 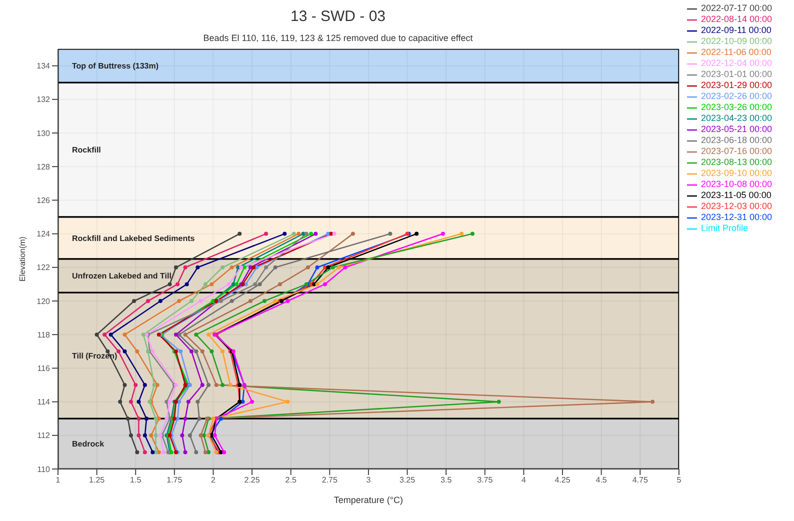 What do you see at coordinates (22, 259) in the screenshot?
I see `y-axis-title: Elevation(m)` at bounding box center [22, 259].